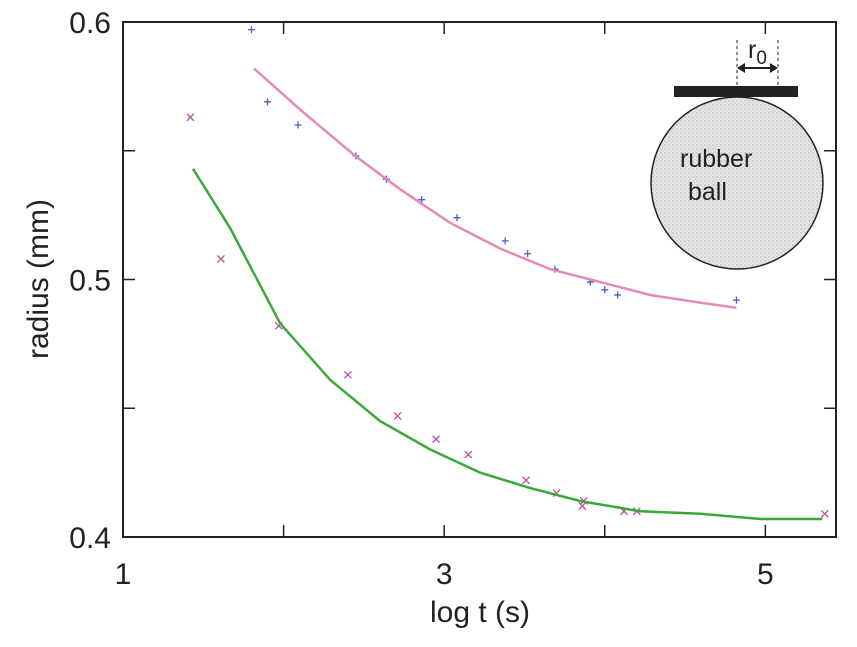 Image resolution: width=857 pixels, height=647 pixels. I want to click on x-tick-label: 1, so click(123, 574).